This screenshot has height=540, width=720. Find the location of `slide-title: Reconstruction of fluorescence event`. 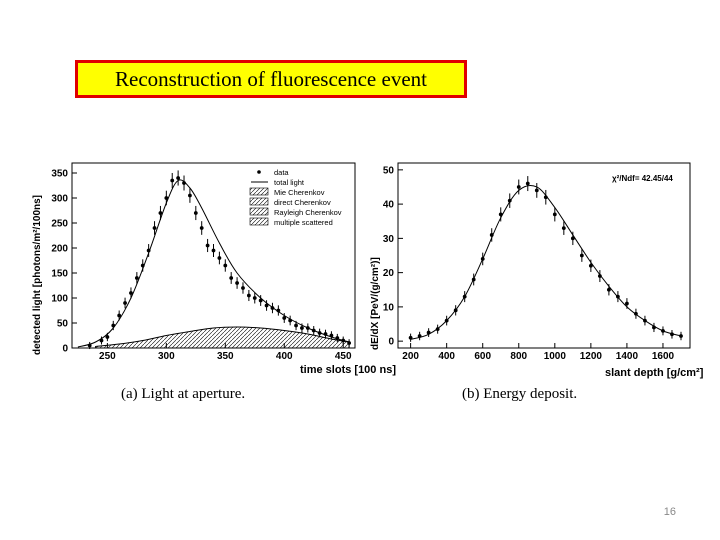

slide-title: Reconstruction of fluorescence event is located at coordinates (271, 78).